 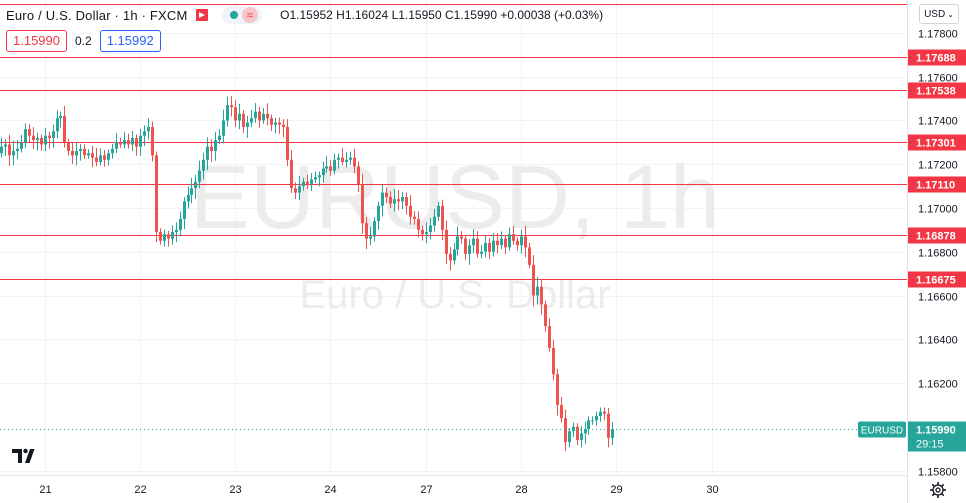 What do you see at coordinates (250, 15) in the screenshot?
I see `wave-icon: ≈` at bounding box center [250, 15].